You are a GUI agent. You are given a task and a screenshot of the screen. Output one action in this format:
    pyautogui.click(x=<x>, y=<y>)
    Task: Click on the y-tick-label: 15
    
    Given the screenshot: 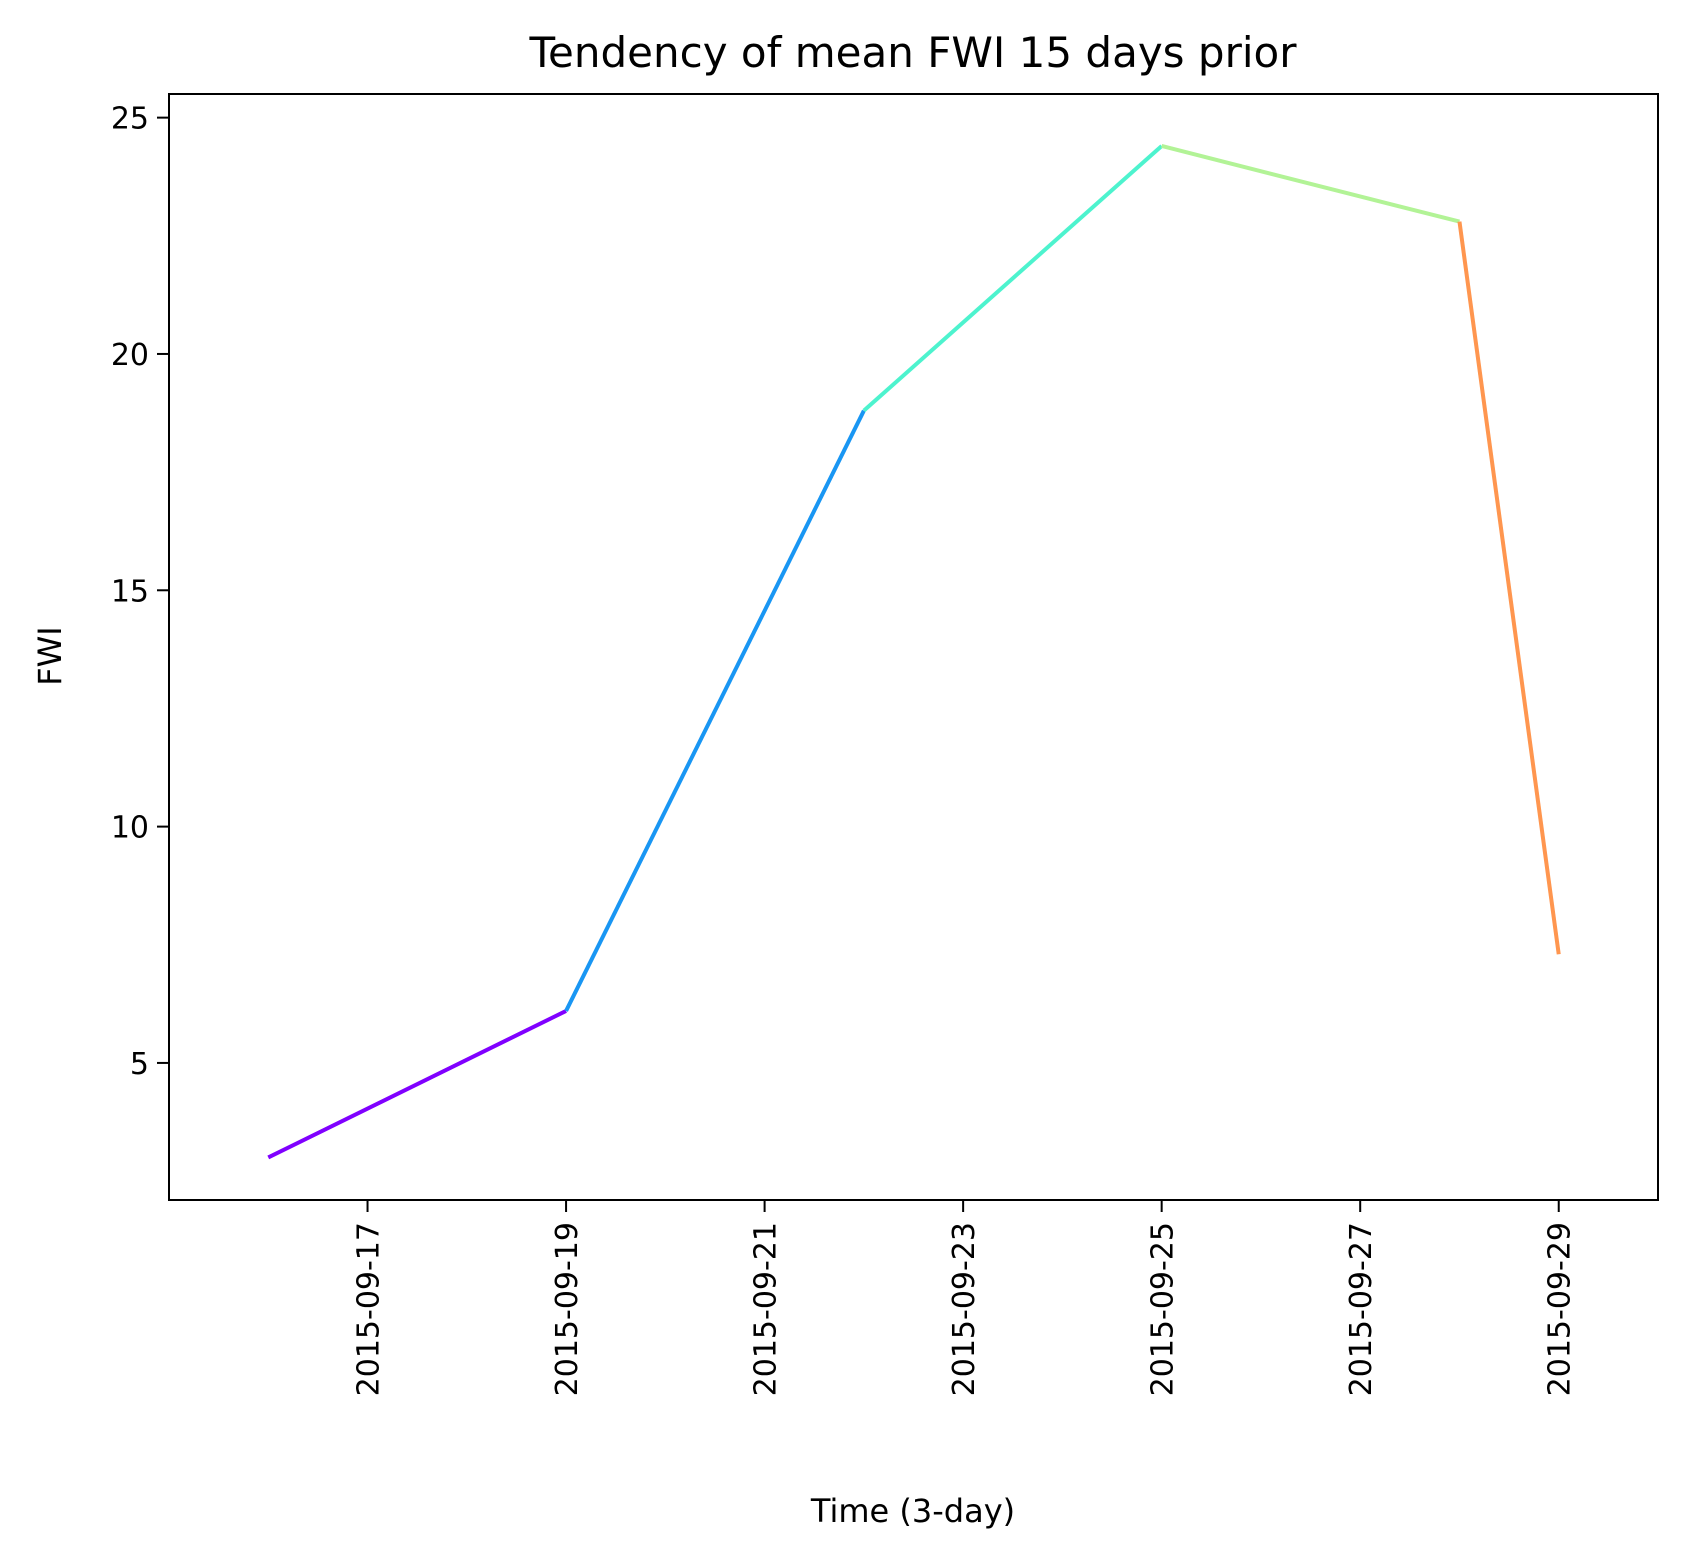 What is the action you would take?
    pyautogui.click(x=130, y=591)
    